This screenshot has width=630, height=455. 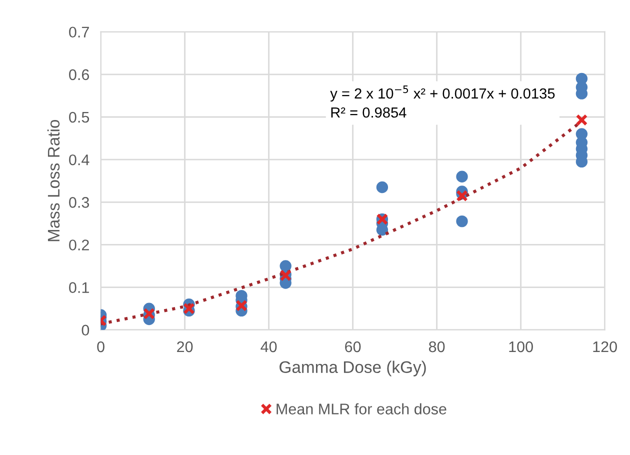 What do you see at coordinates (79, 202) in the screenshot?
I see `y-tick-label: 0.3` at bounding box center [79, 202].